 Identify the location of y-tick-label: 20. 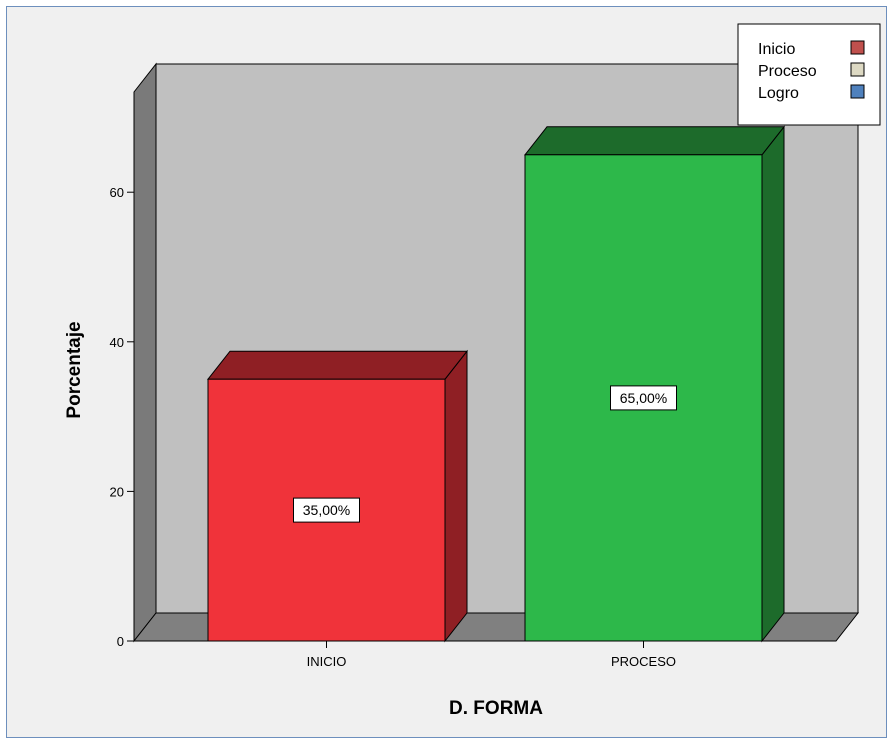
(117, 491).